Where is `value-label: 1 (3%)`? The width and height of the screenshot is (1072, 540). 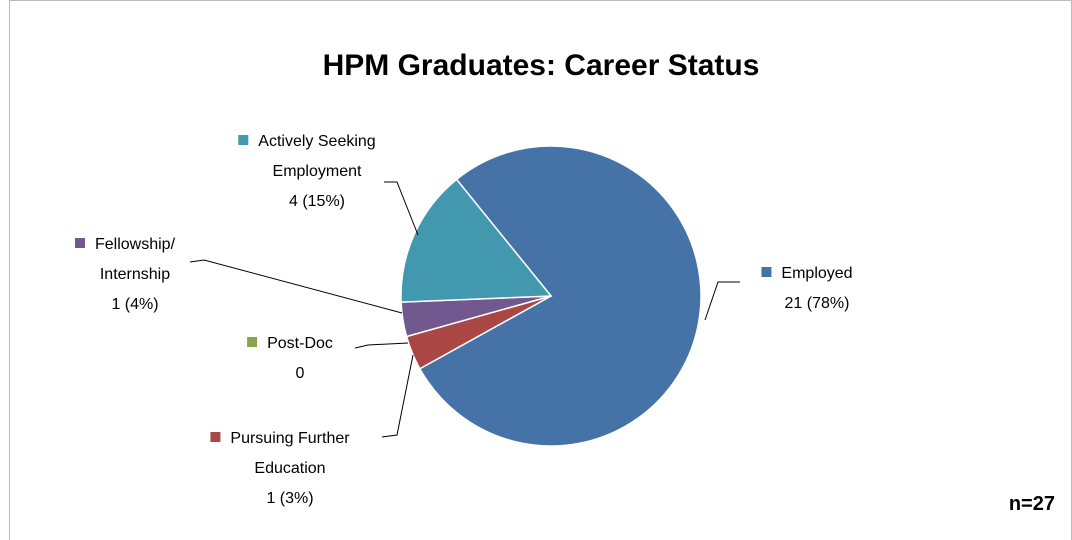
value-label: 1 (3%) is located at coordinates (289, 498).